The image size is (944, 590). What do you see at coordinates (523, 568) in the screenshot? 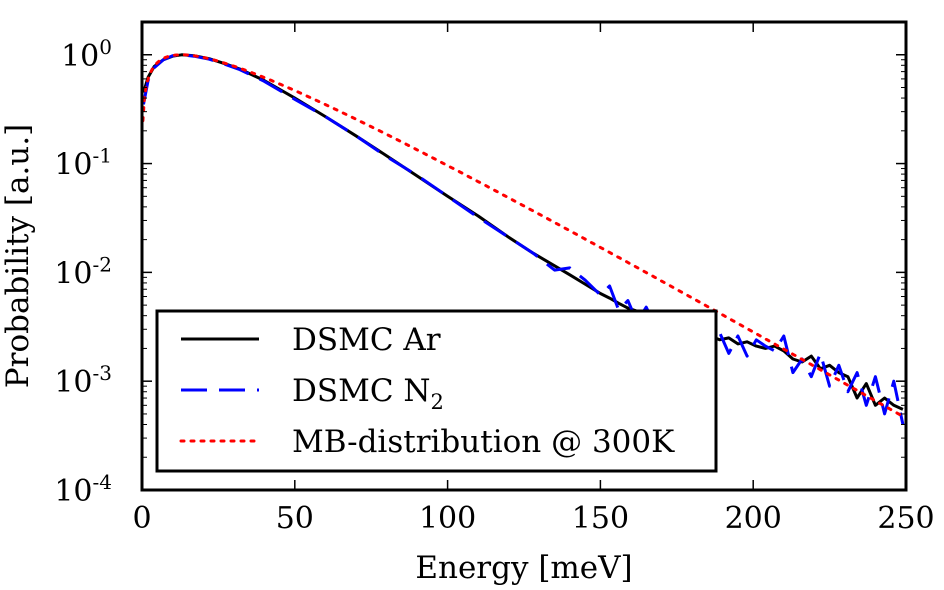
I see `x-axis-label: Energy [meV]` at bounding box center [523, 568].